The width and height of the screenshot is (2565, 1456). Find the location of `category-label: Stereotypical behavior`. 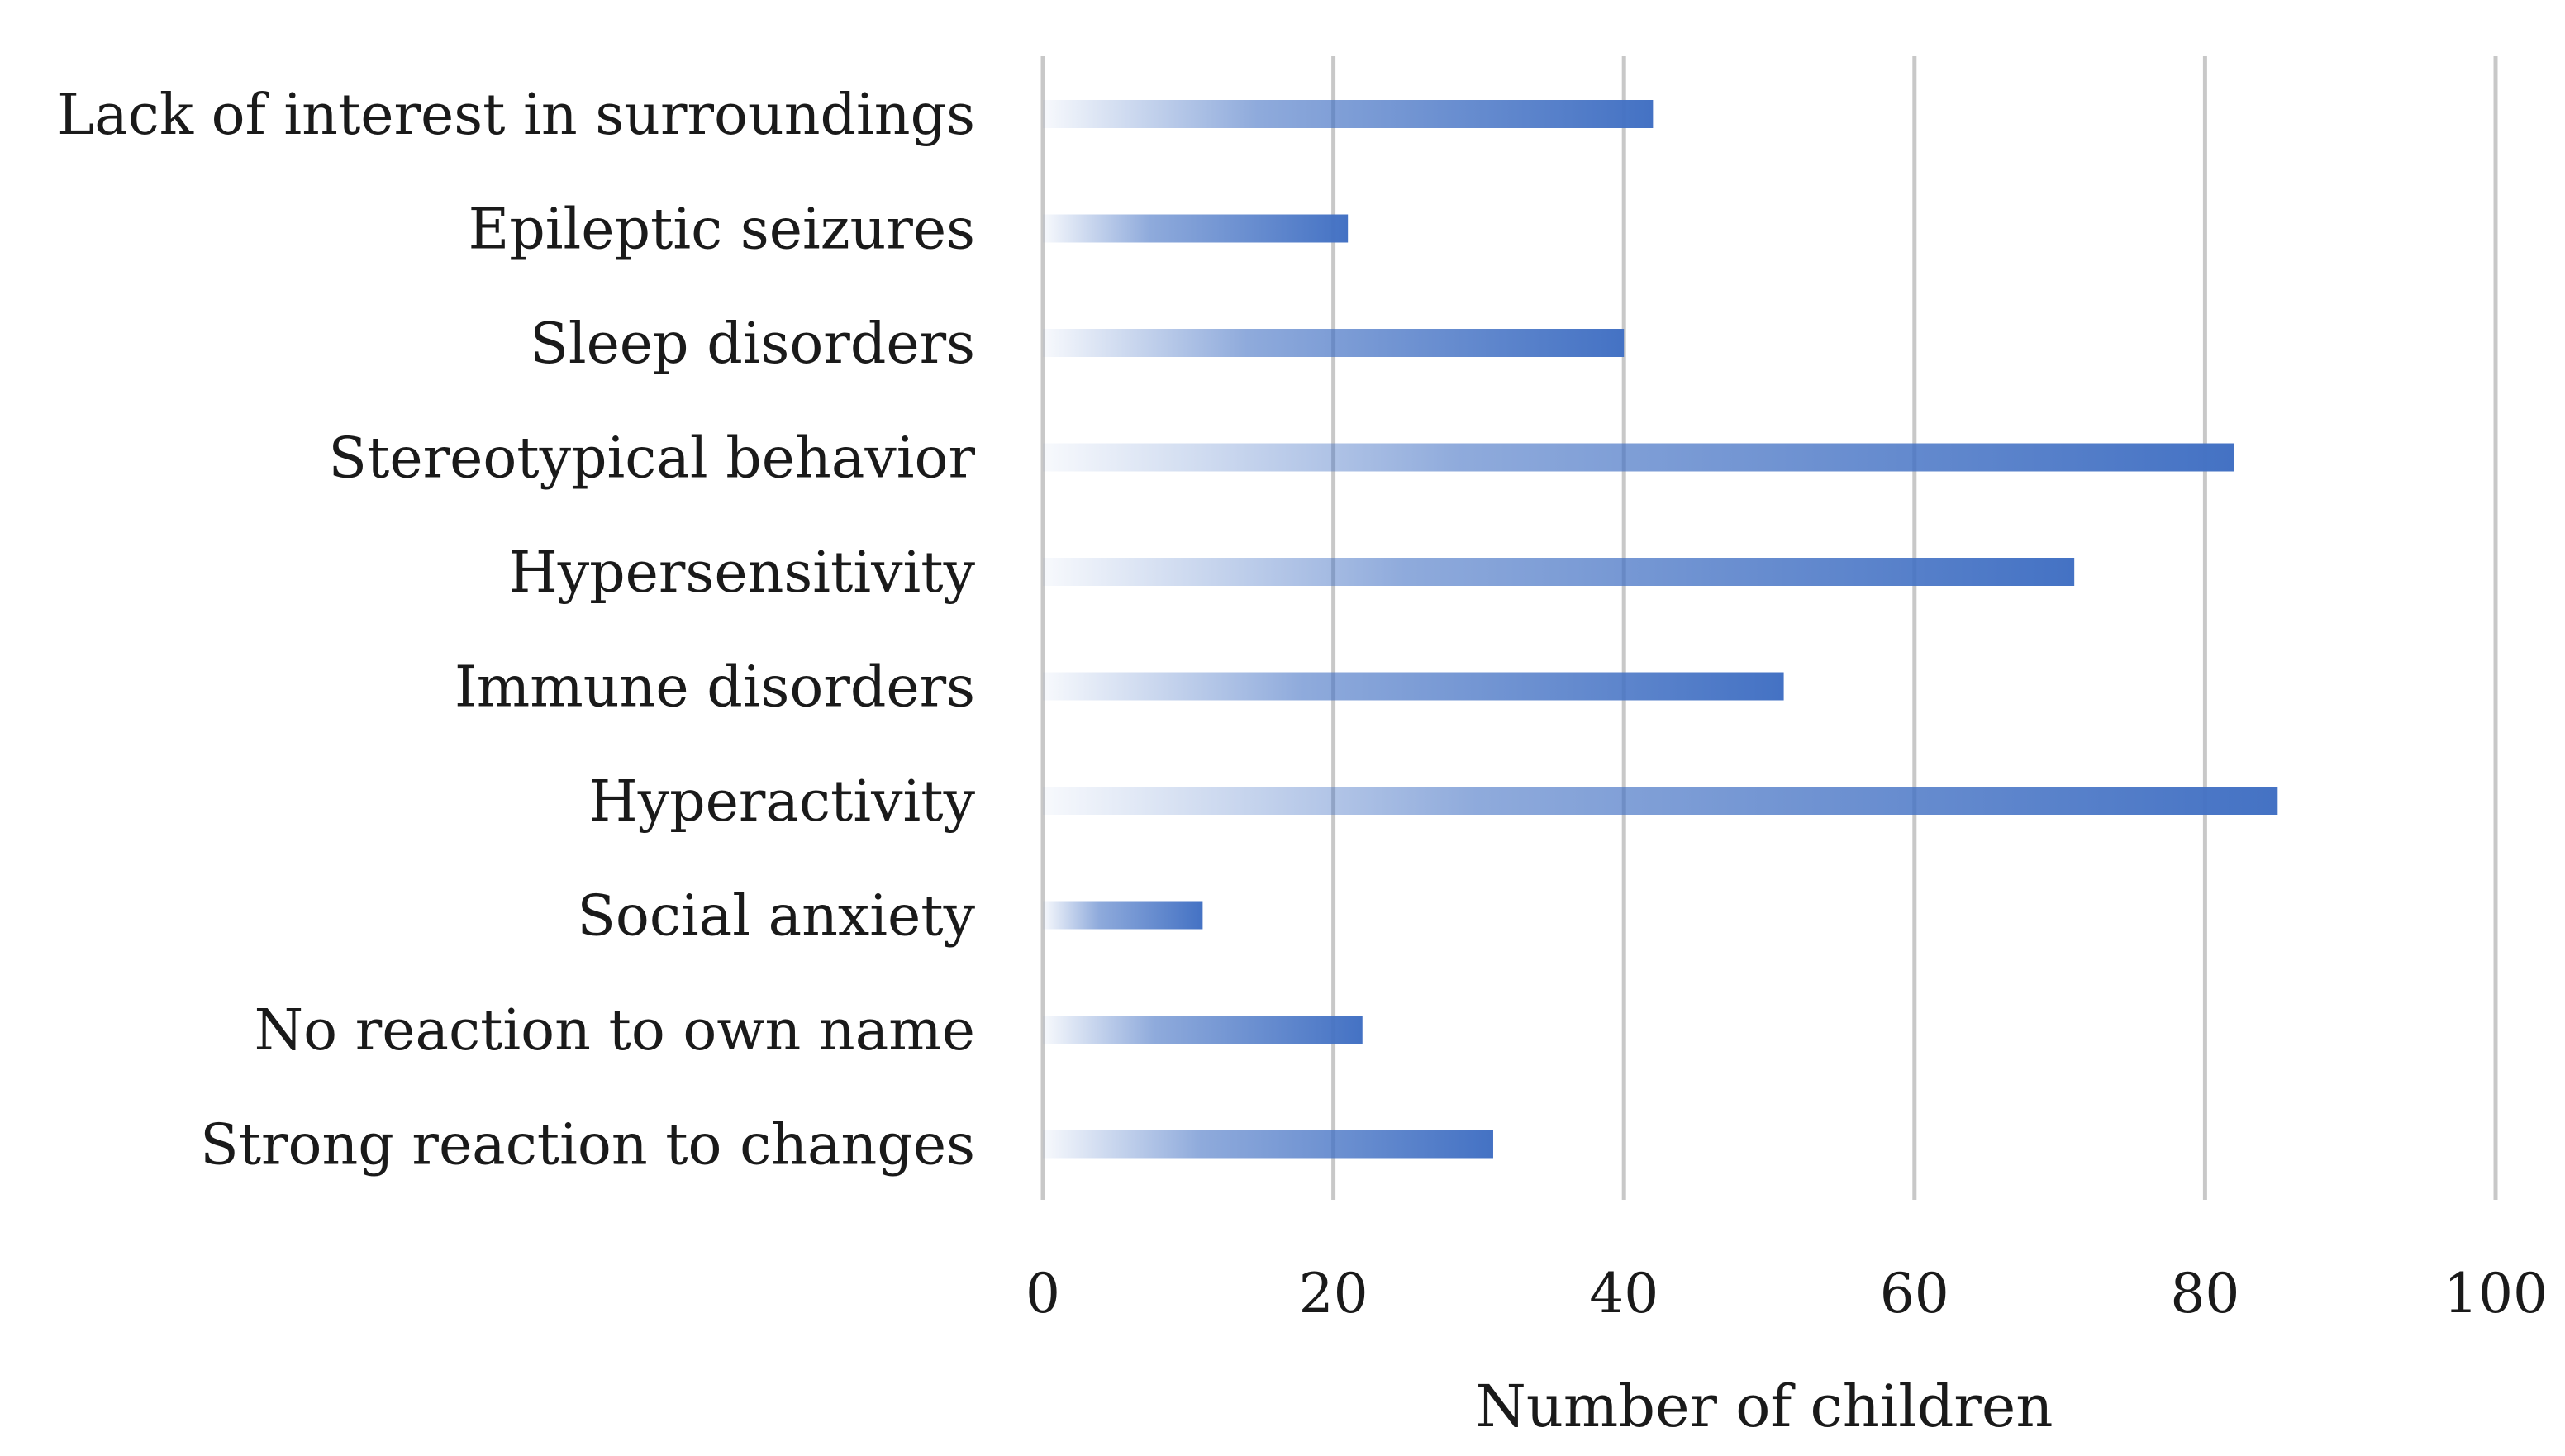

category-label: Stereotypical behavior is located at coordinates (651, 459).